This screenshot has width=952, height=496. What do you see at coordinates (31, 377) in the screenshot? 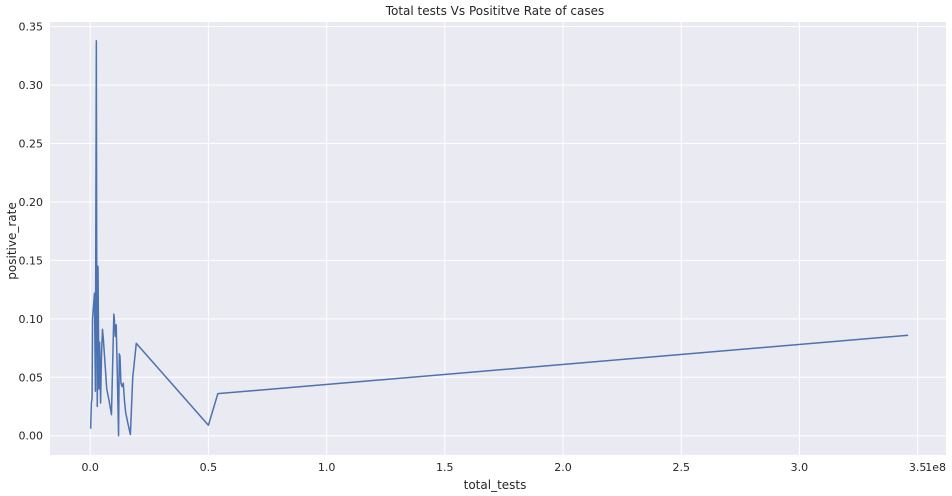
I see `y-tick-label: 0.05` at bounding box center [31, 377].